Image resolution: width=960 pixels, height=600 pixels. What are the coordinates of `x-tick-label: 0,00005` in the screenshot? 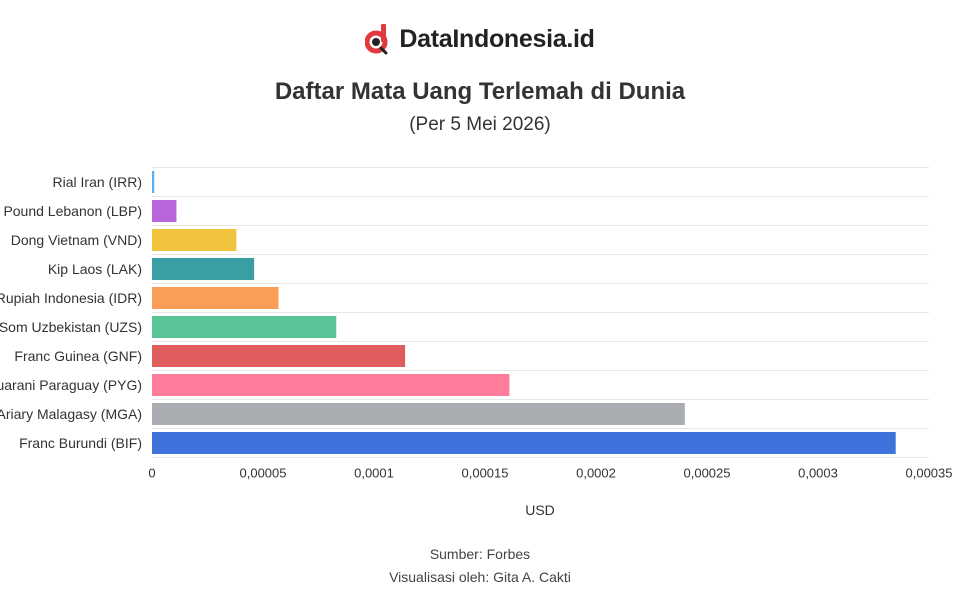 It's located at (263, 473).